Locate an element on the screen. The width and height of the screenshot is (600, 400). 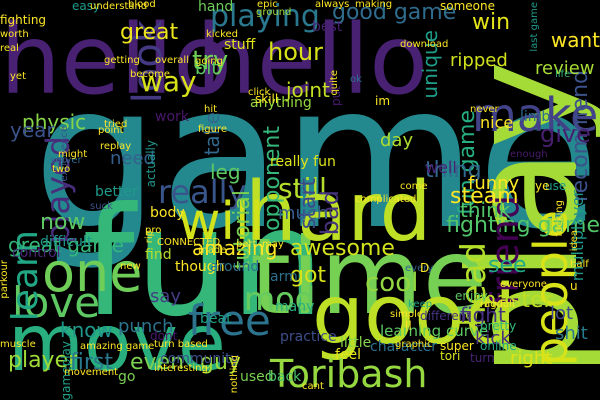
cloud-word: leg is located at coordinates (225, 172).